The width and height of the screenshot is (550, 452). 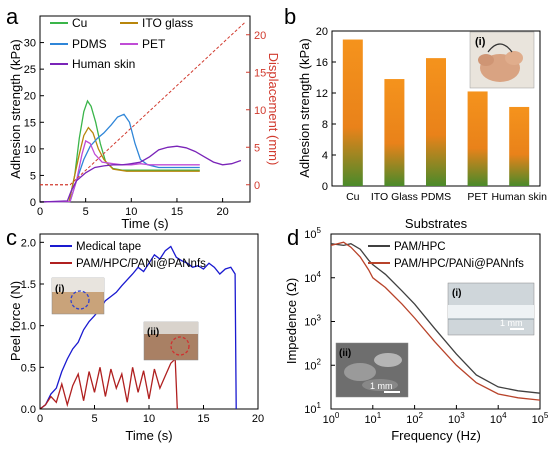 What do you see at coordinates (293, 237) in the screenshot?
I see `panel-label-d: d` at bounding box center [293, 237].